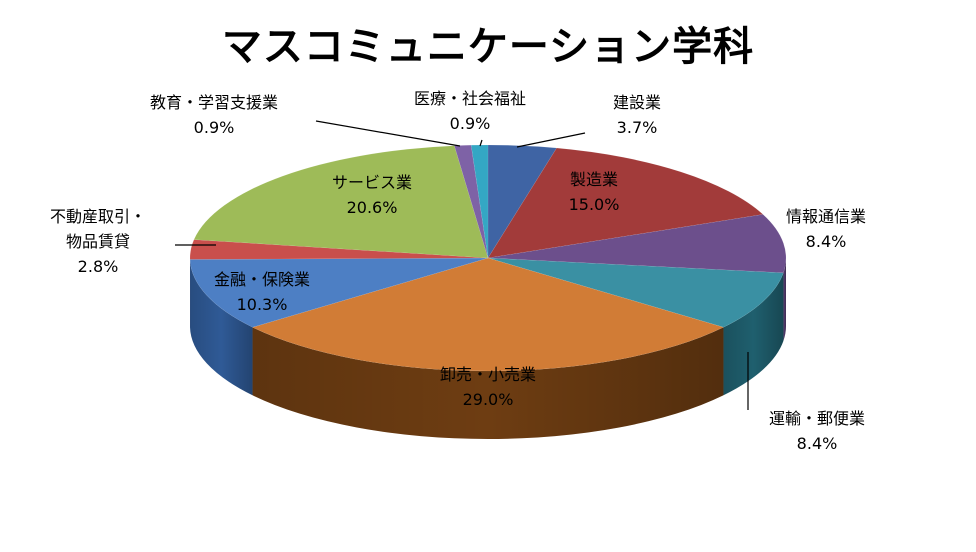 The width and height of the screenshot is (976, 552). I want to click on chart-title: マスコミュニケーション学科, so click(488, 47).